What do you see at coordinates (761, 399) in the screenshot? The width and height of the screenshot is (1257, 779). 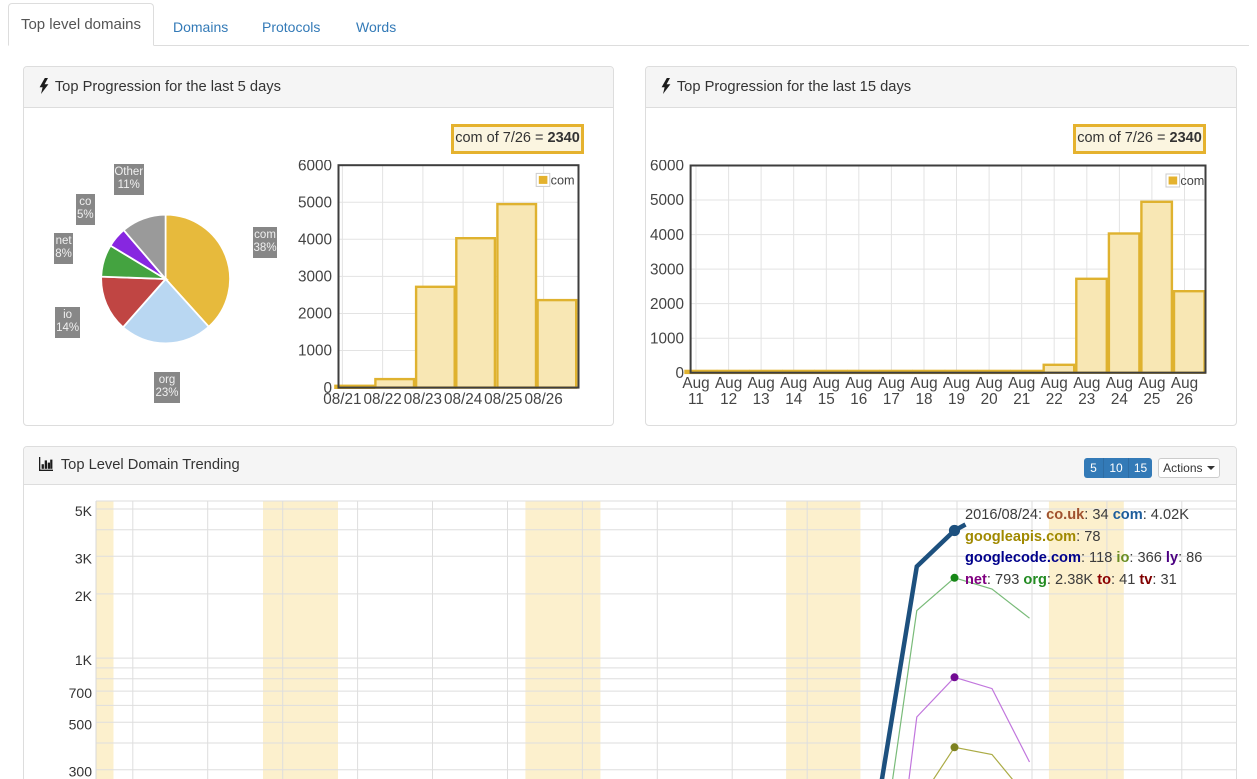 I see `svg-text: 13` at bounding box center [761, 399].